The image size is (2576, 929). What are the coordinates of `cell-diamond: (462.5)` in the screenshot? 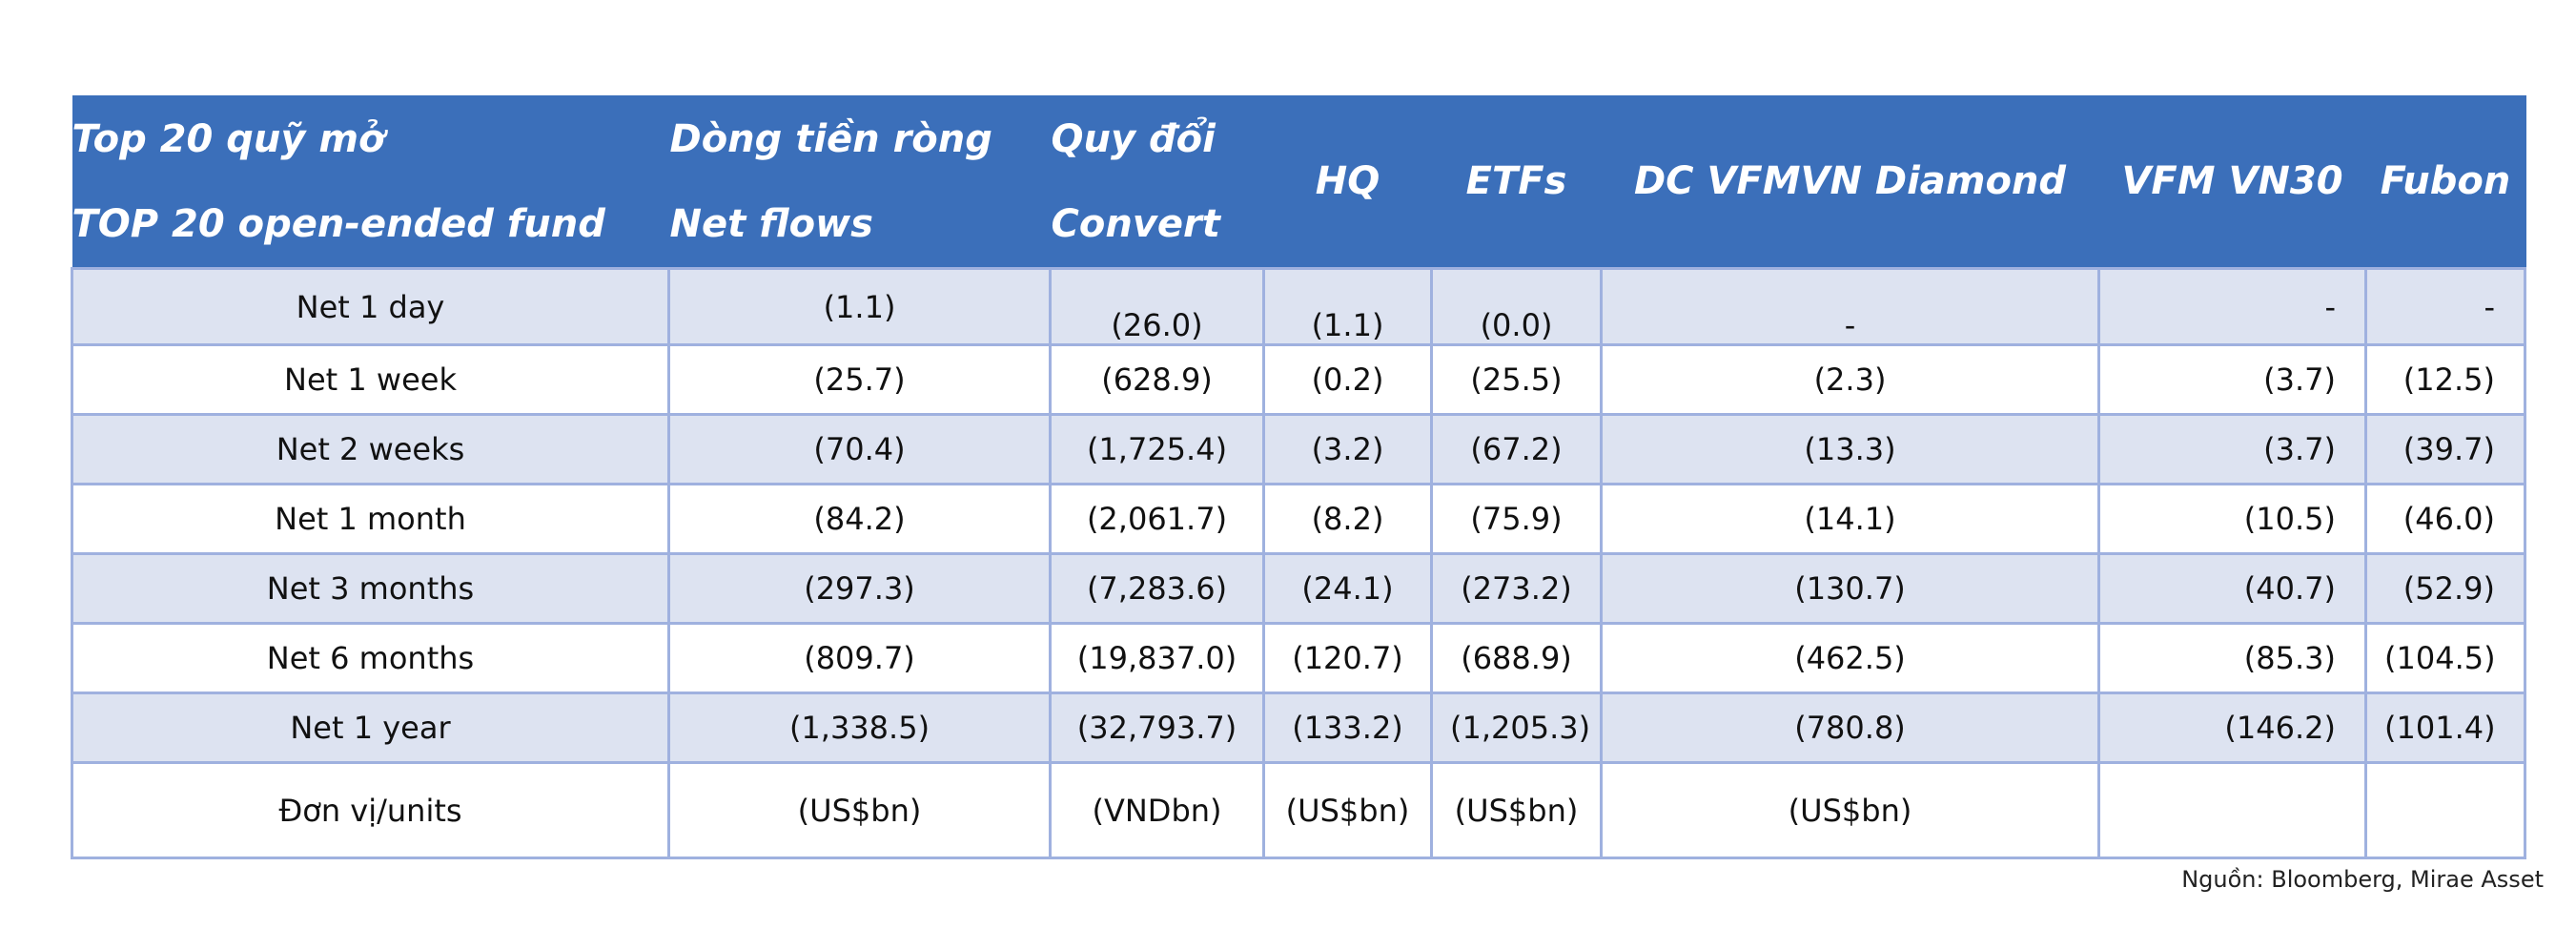 It's located at (1850, 658).